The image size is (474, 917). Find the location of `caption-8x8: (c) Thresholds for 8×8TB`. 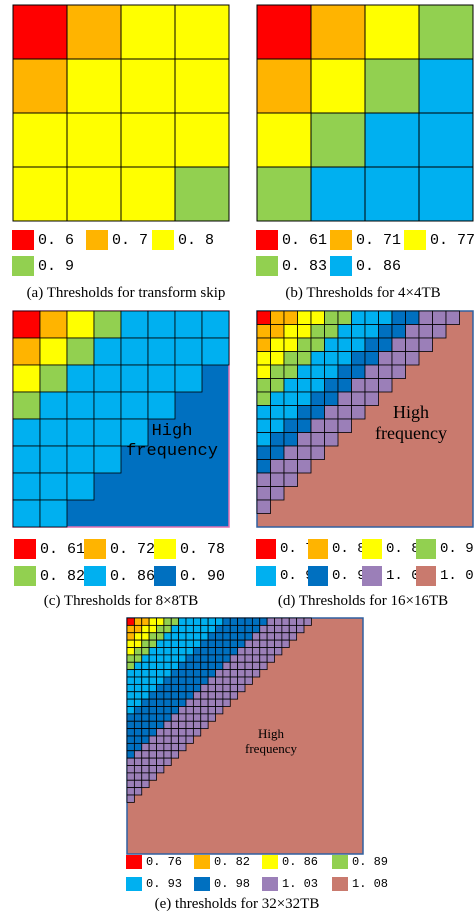

caption-8x8: (c) Thresholds for 8×8TB is located at coordinates (121, 601).